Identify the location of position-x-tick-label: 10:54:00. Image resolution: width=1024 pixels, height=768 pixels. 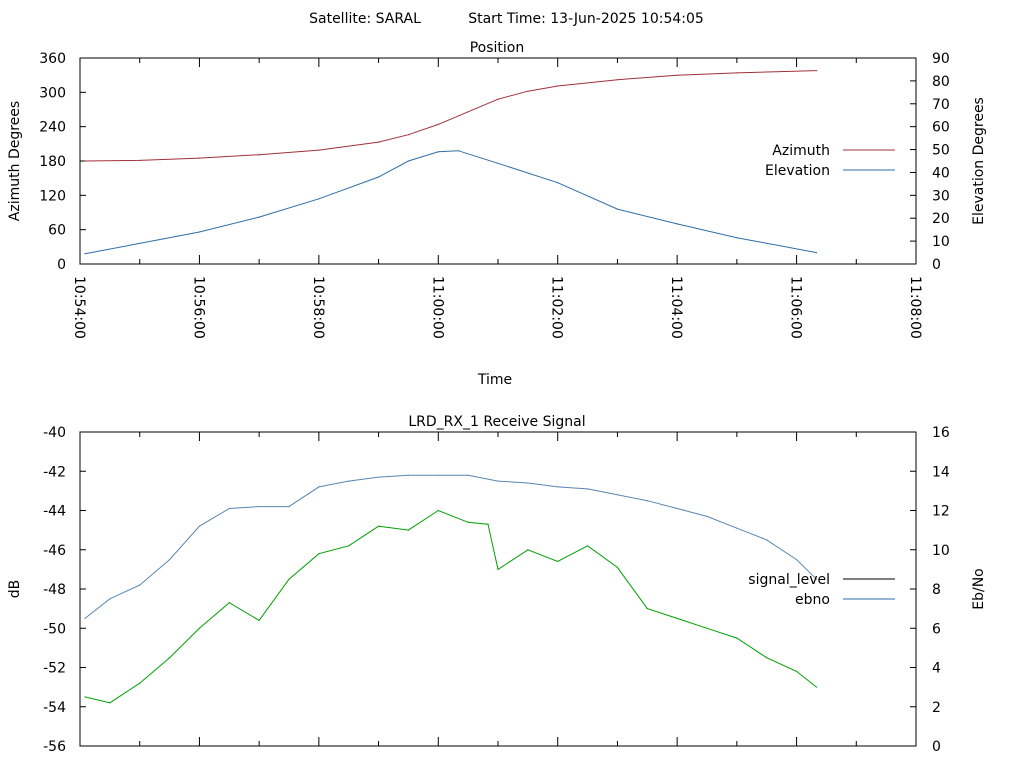
(79, 307).